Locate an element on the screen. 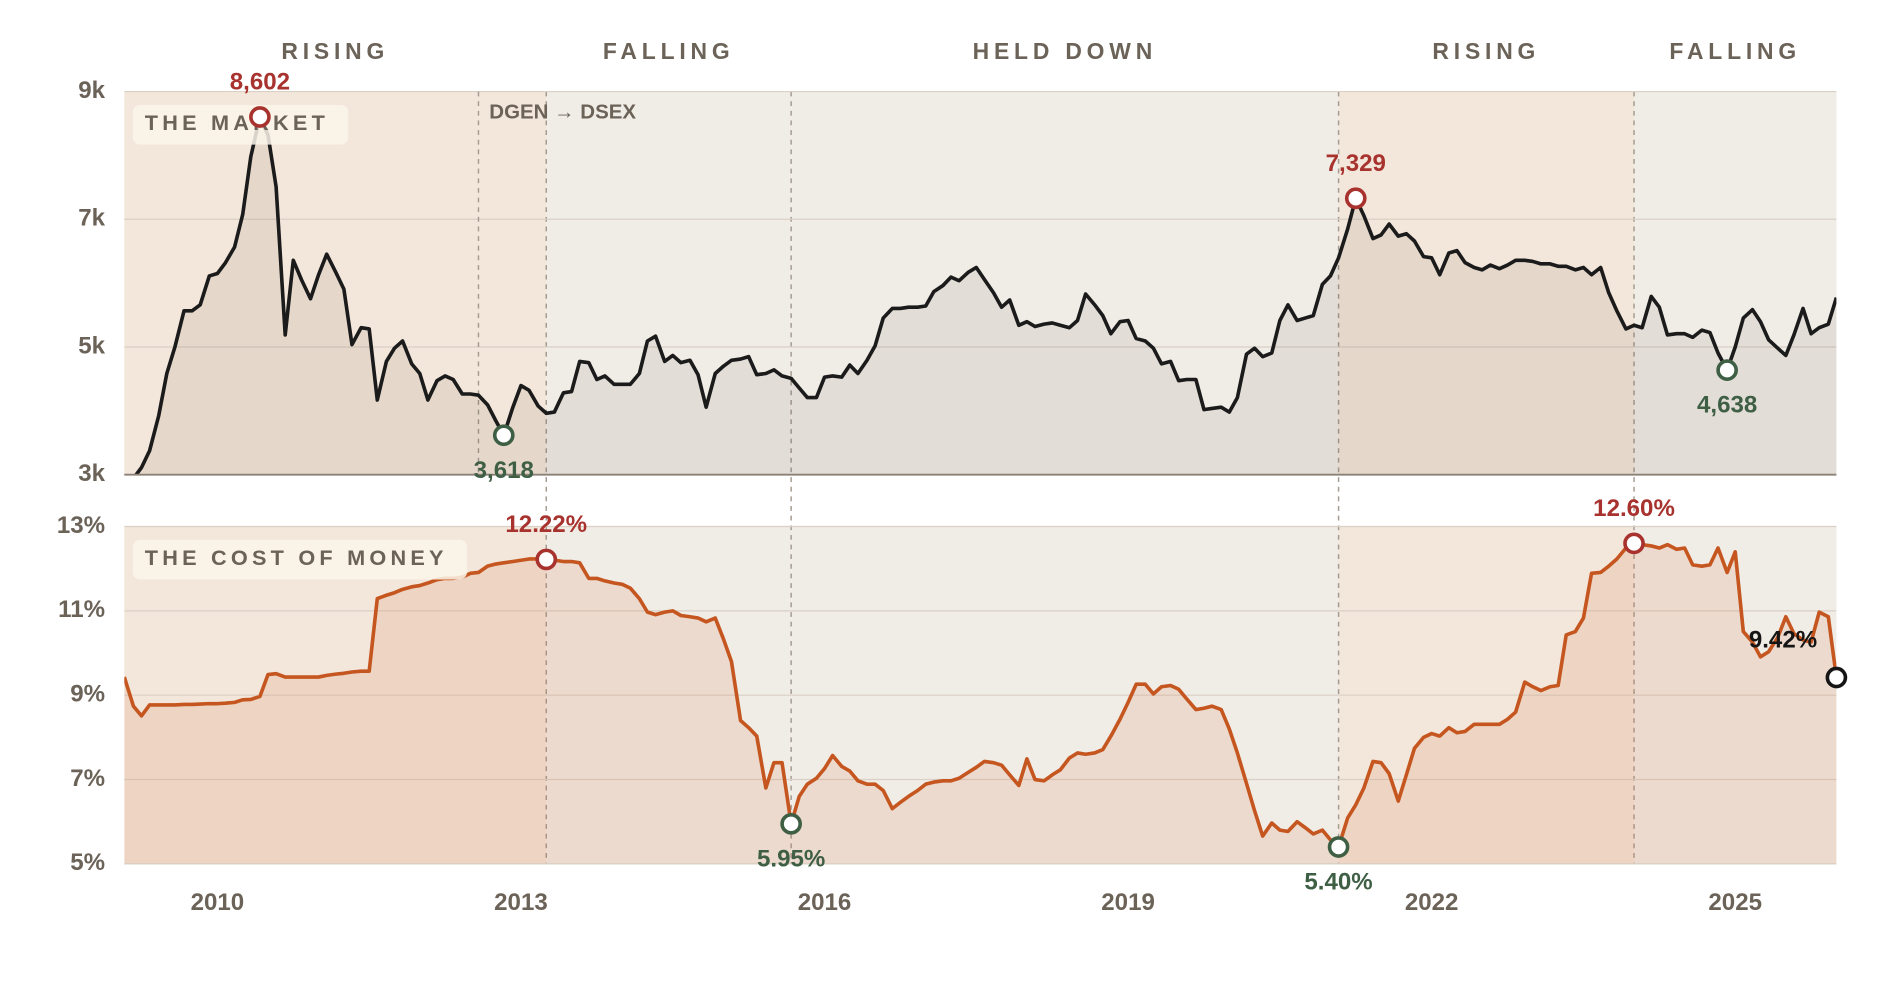 The width and height of the screenshot is (1880, 994). y-tick-label: 13% is located at coordinates (81, 525).